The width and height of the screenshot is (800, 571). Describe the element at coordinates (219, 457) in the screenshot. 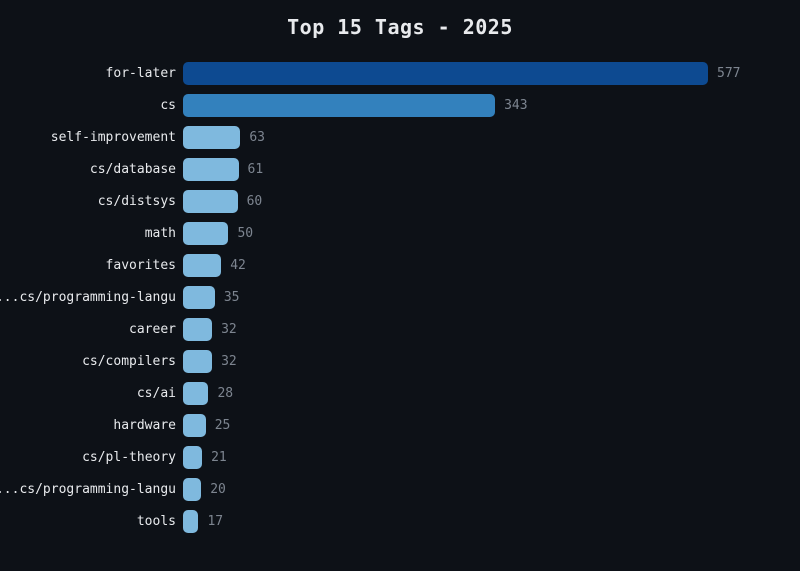

I see `value-label: 21` at that location.